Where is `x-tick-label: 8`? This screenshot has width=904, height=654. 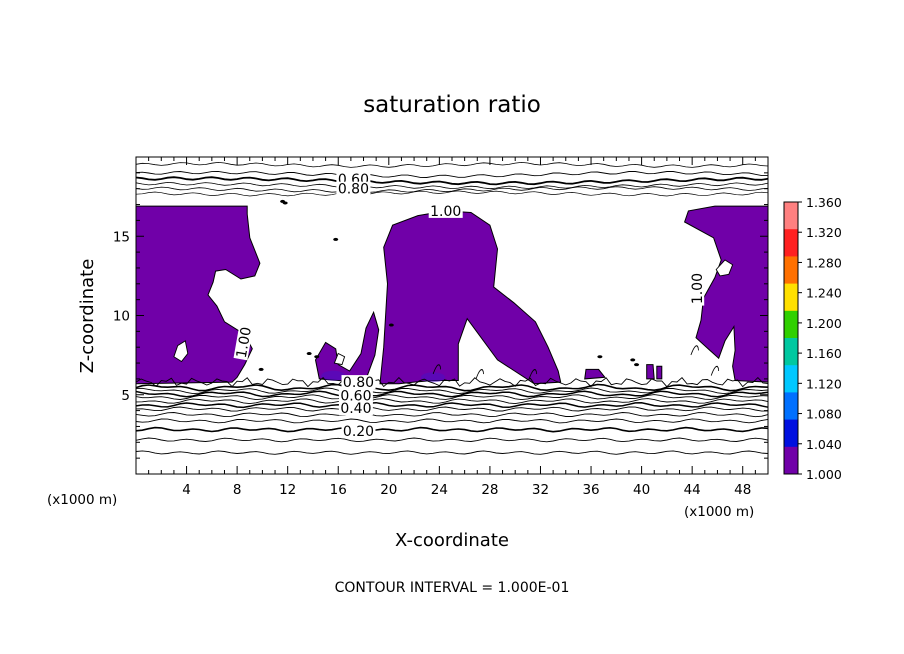
x-tick-label: 8 is located at coordinates (237, 490).